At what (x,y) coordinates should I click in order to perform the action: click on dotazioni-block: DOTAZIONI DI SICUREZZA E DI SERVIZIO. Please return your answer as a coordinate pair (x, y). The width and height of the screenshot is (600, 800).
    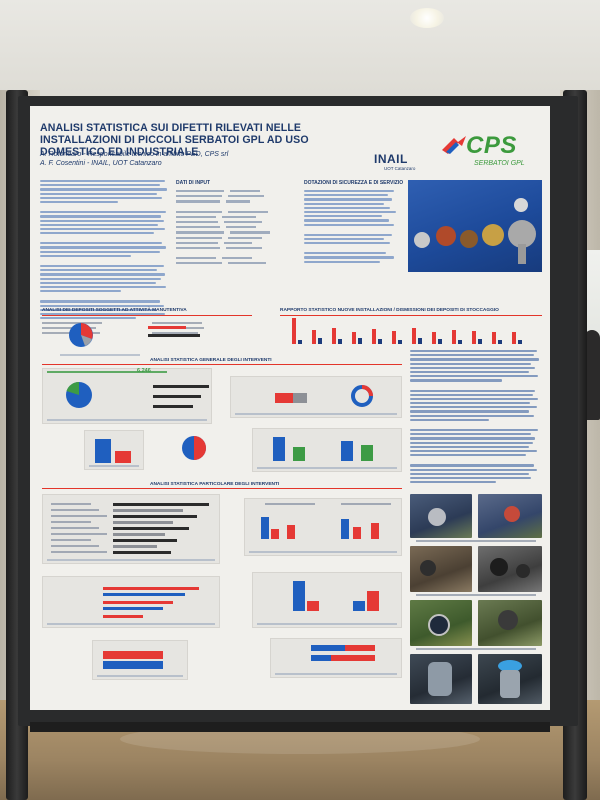
    Looking at the image, I should click on (354, 244).